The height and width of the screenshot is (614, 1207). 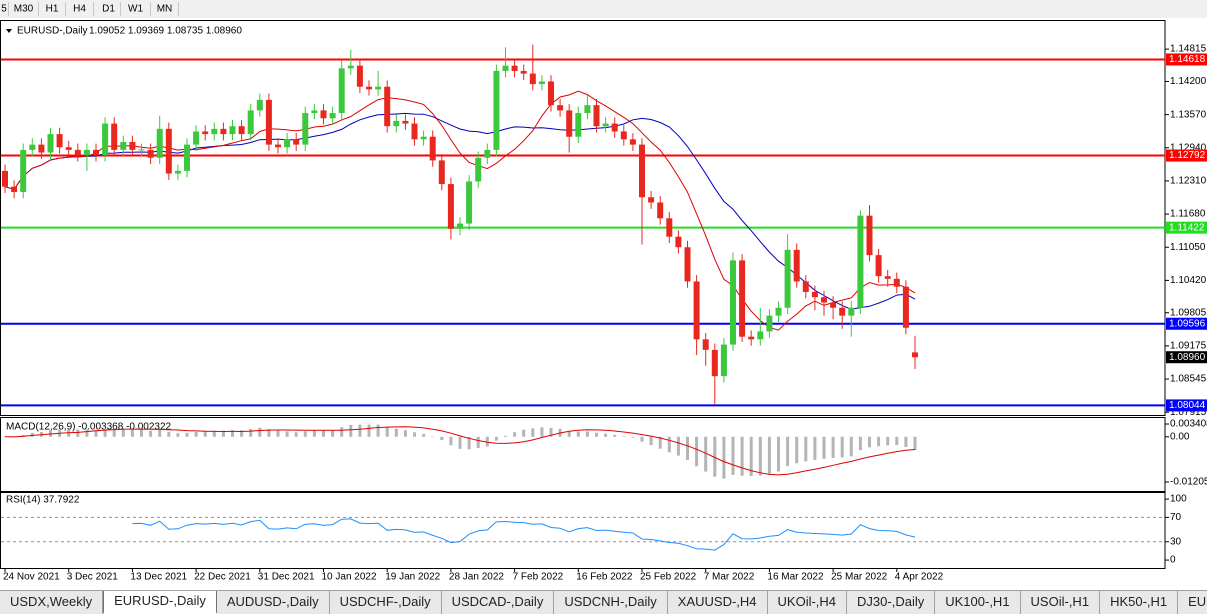 I want to click on y-tick-label: 1.14815, so click(x=1188, y=49).